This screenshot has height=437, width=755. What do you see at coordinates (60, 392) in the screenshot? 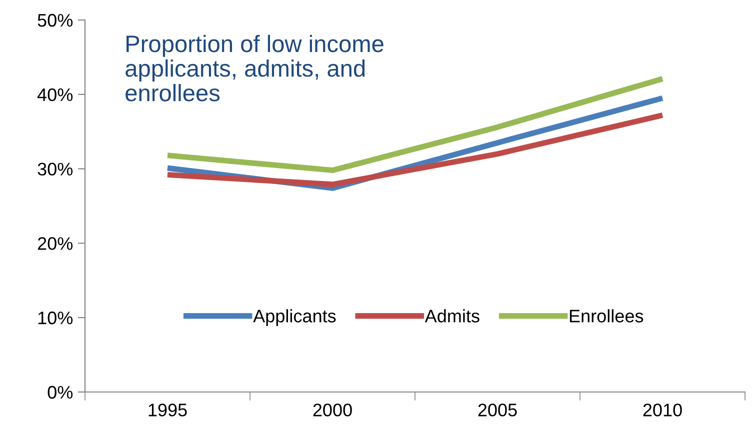
I see `y-tick-label: 0%` at bounding box center [60, 392].